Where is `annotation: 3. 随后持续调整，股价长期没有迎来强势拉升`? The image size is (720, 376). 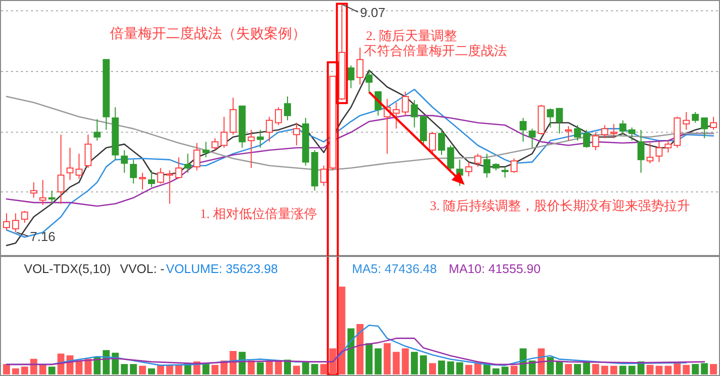
annotation: 3. 随后持续调整，股价长期没有迎来强势拉升 is located at coordinates (560, 205).